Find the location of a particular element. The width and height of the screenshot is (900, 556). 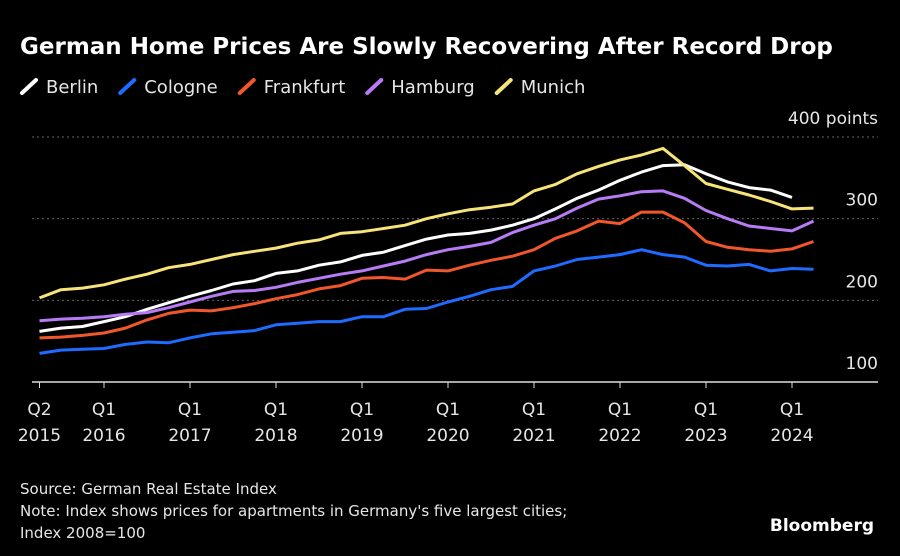

x-tick-label: Q1 2019 is located at coordinates (361, 423).